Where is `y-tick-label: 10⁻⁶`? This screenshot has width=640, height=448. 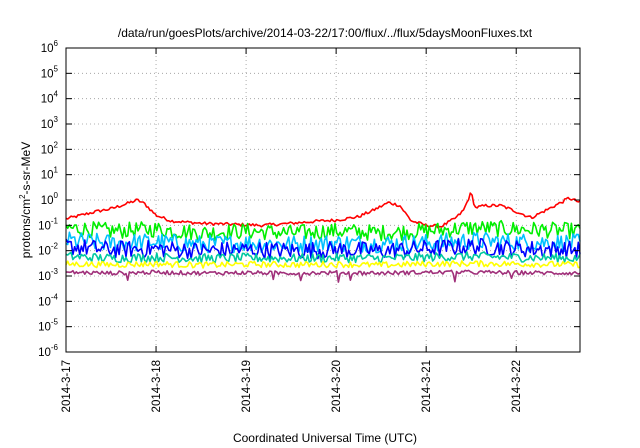 y-tick-label: 10⁻⁶ is located at coordinates (48, 351).